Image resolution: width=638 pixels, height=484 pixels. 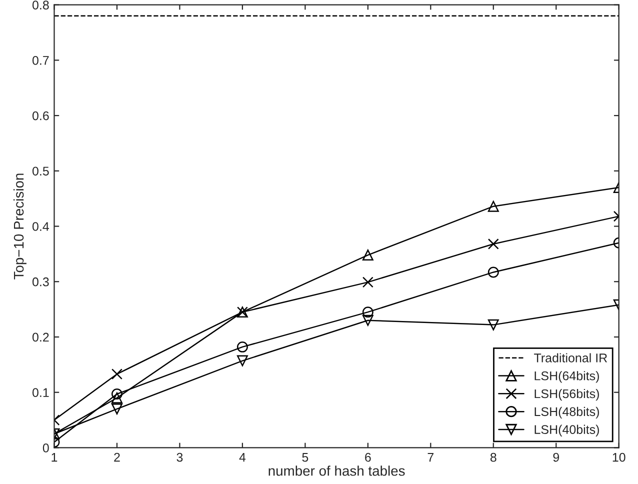 What do you see at coordinates (40, 337) in the screenshot?
I see `y-tick-label: 0.2` at bounding box center [40, 337].